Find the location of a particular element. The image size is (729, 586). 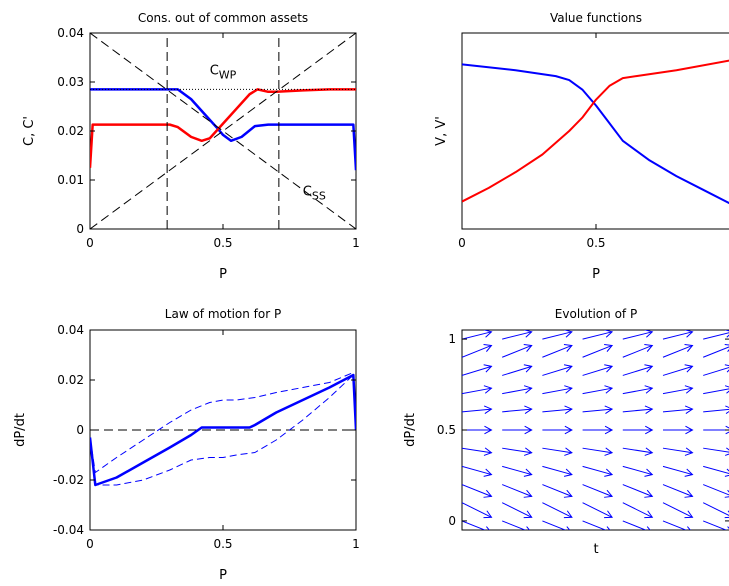

y-tick-label: -0.04 is located at coordinates (68, 530).